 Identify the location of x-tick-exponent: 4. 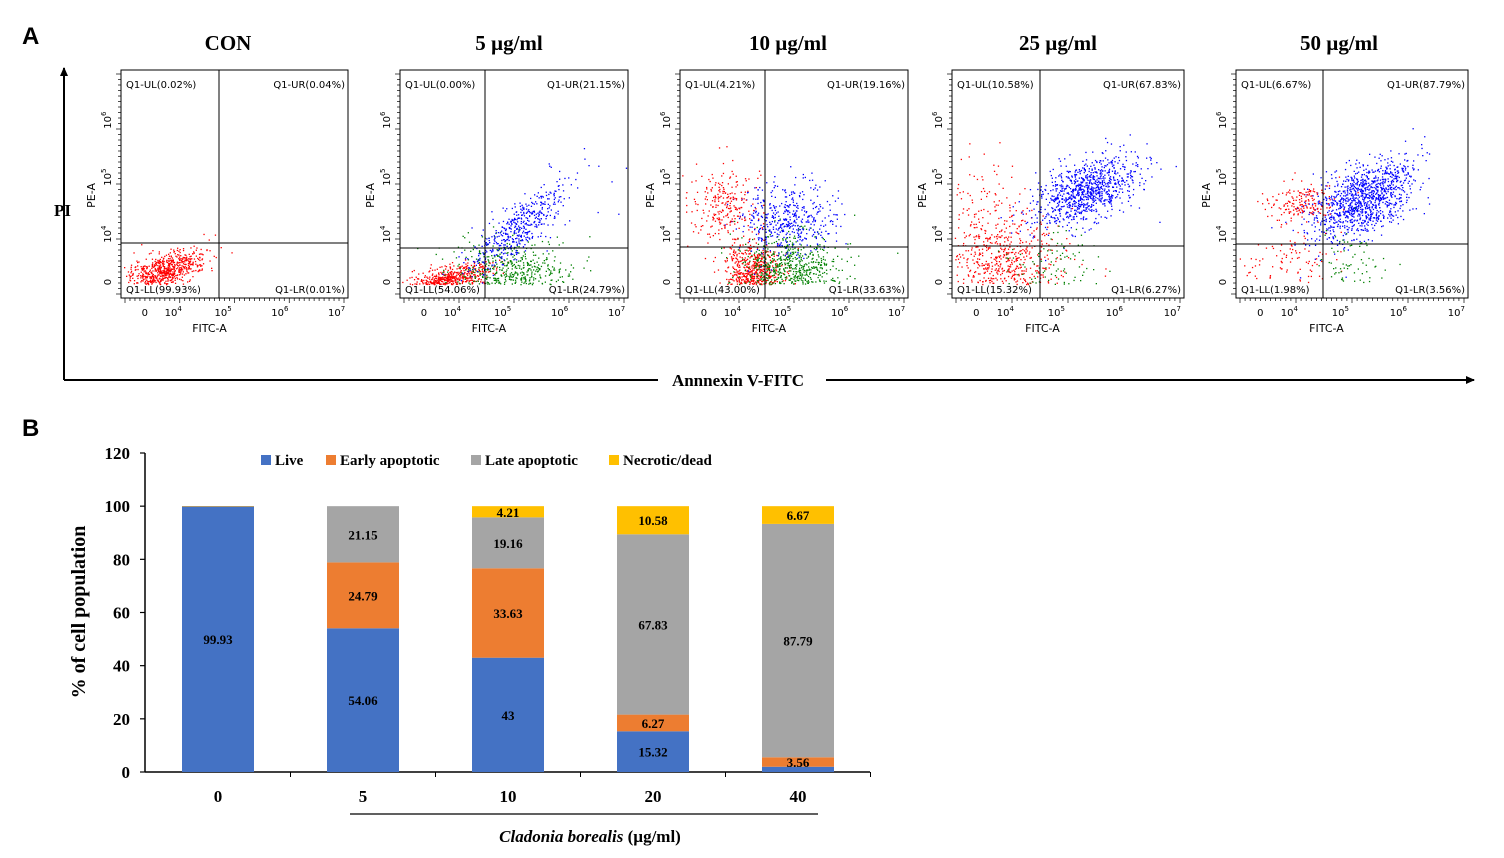
(179, 309).